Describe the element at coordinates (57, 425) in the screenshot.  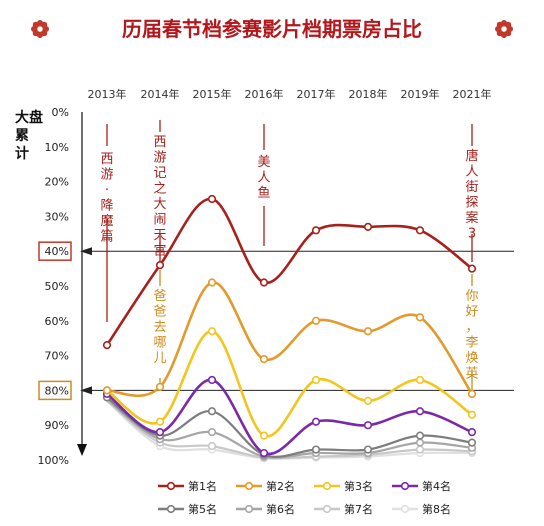
I see `y-tick-label: 90%` at that location.